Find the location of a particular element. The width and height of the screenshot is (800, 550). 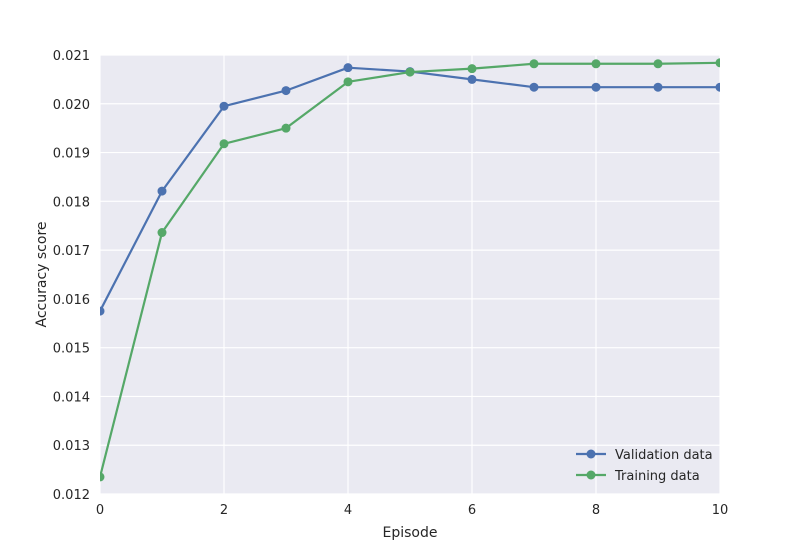

x-tick-label: 8 is located at coordinates (596, 510).